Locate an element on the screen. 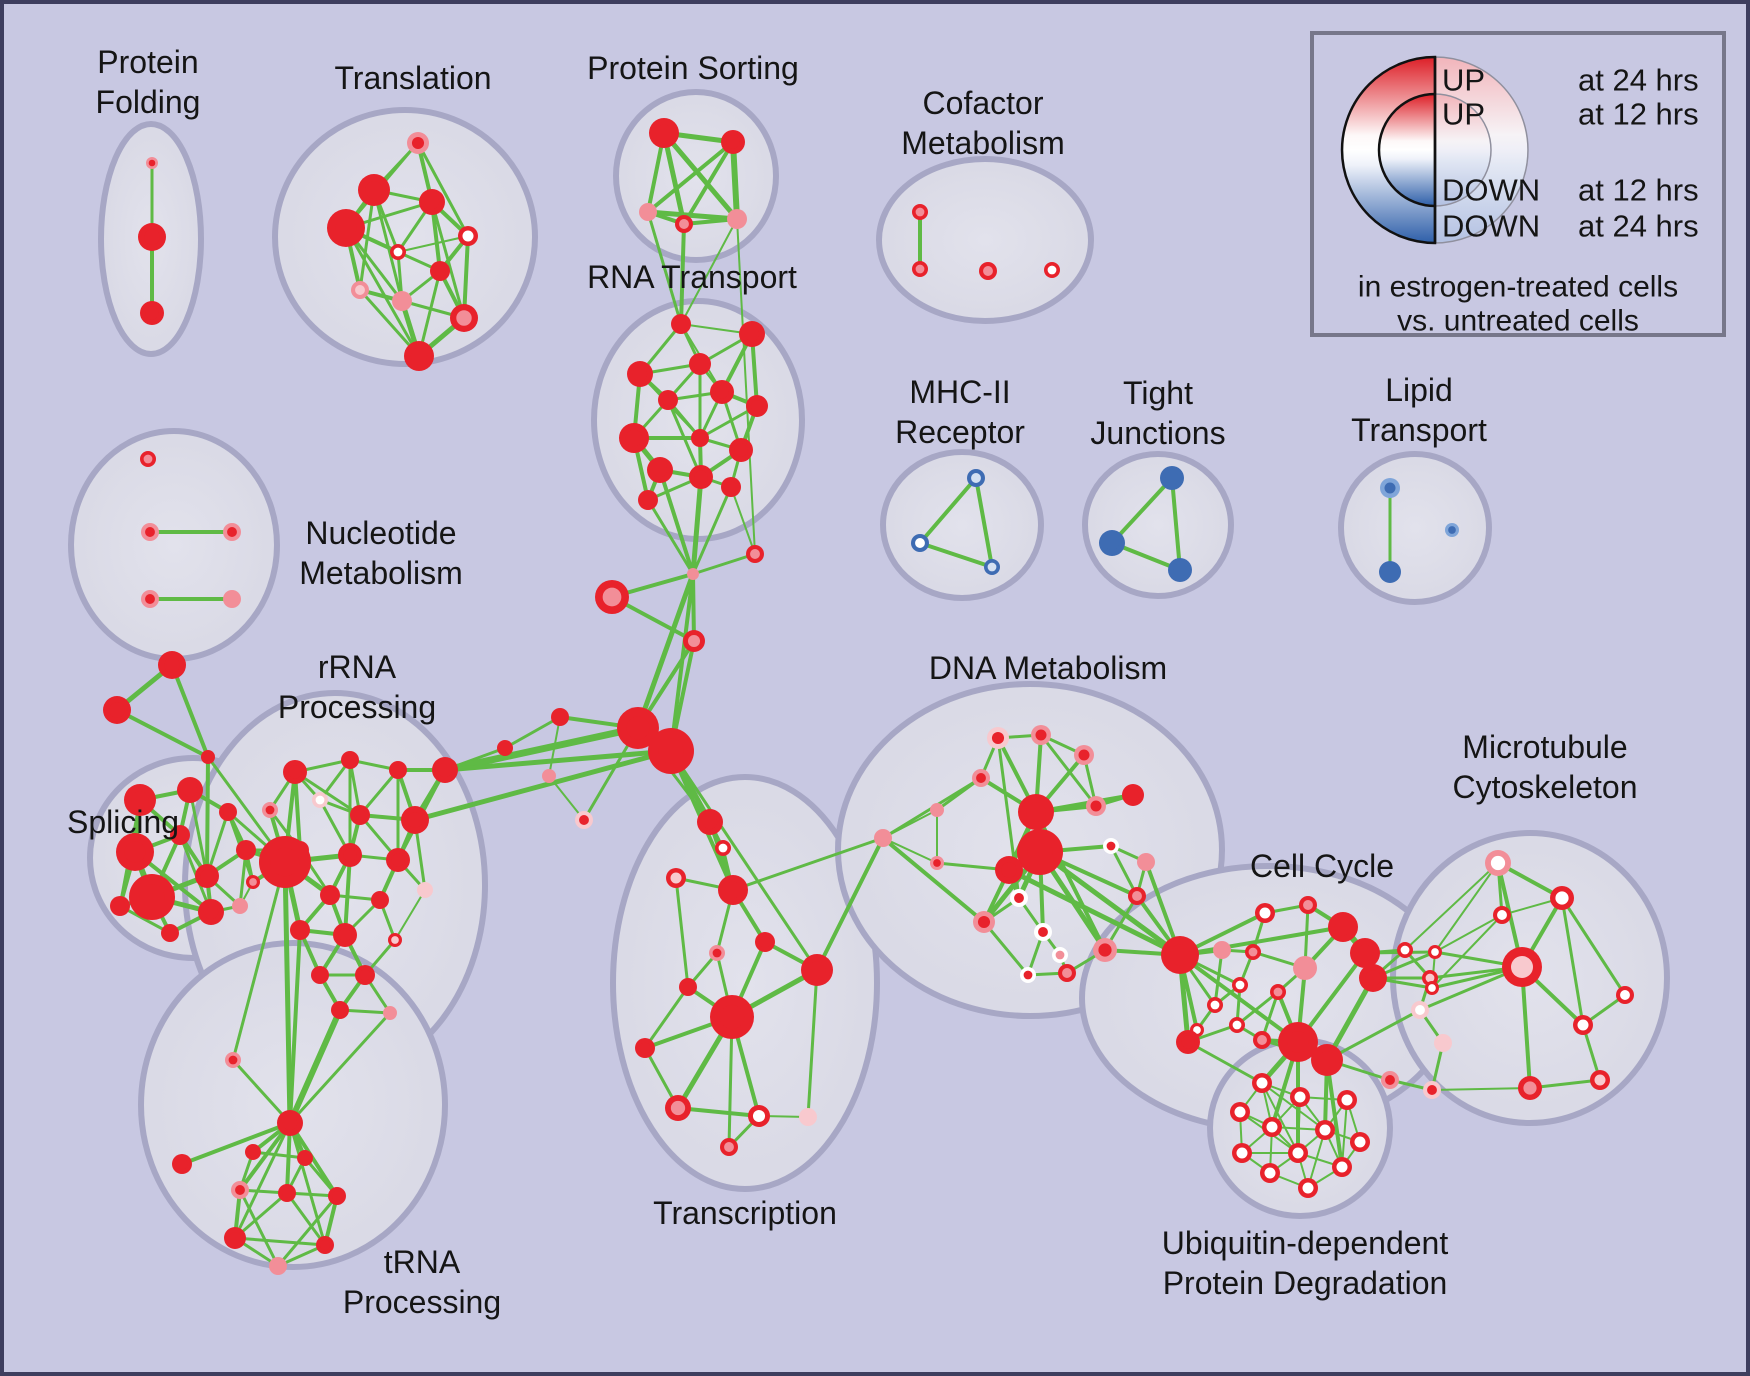 The height and width of the screenshot is (1376, 1750). cluster-label-dna-metabolism: DNA Metabolism is located at coordinates (1048, 668).